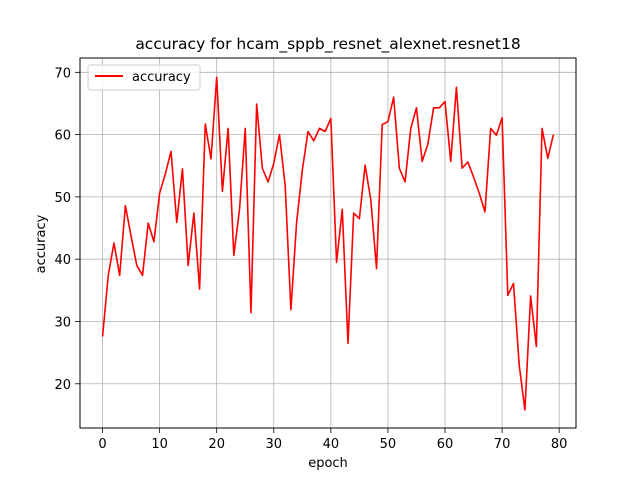  Describe the element at coordinates (62, 198) in the screenshot. I see `y-tick-label: 50` at that location.